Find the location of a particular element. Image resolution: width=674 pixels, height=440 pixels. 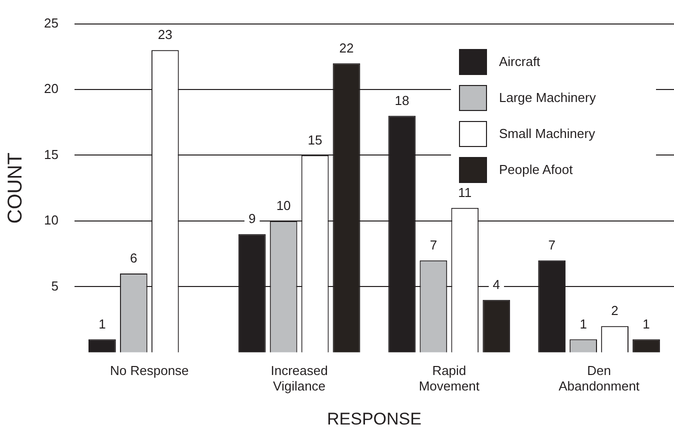

legend-label: Large Machinery is located at coordinates (547, 98).